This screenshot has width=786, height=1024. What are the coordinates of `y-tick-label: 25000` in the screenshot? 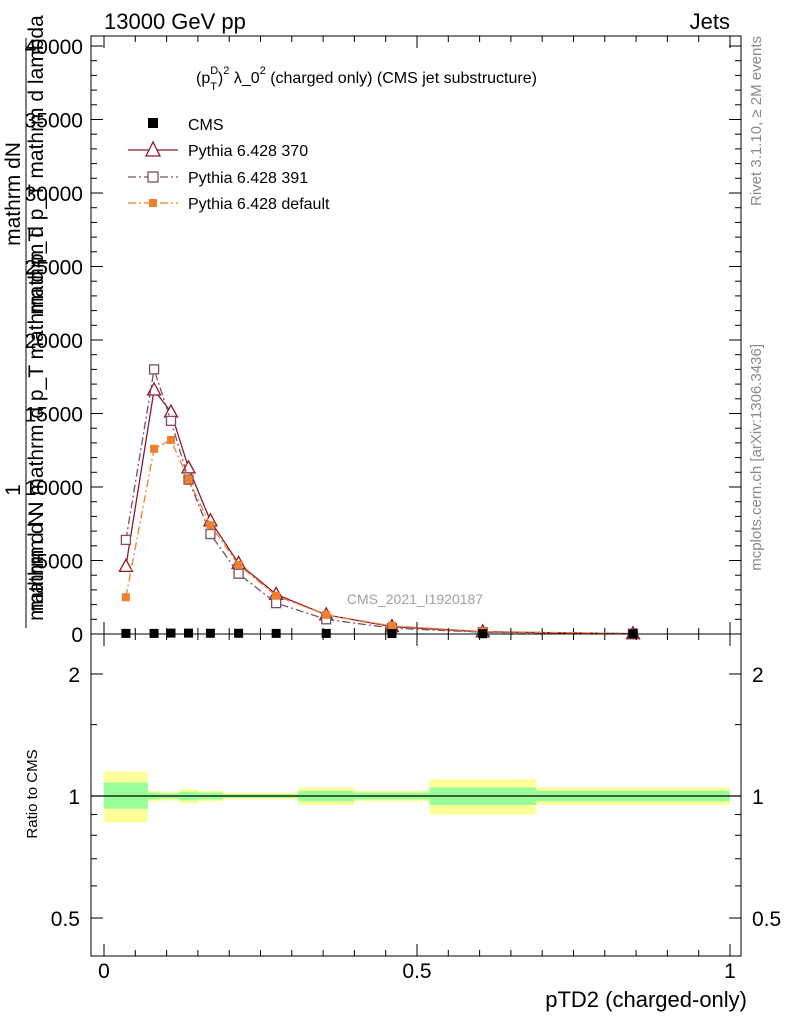 It's located at (54, 268).